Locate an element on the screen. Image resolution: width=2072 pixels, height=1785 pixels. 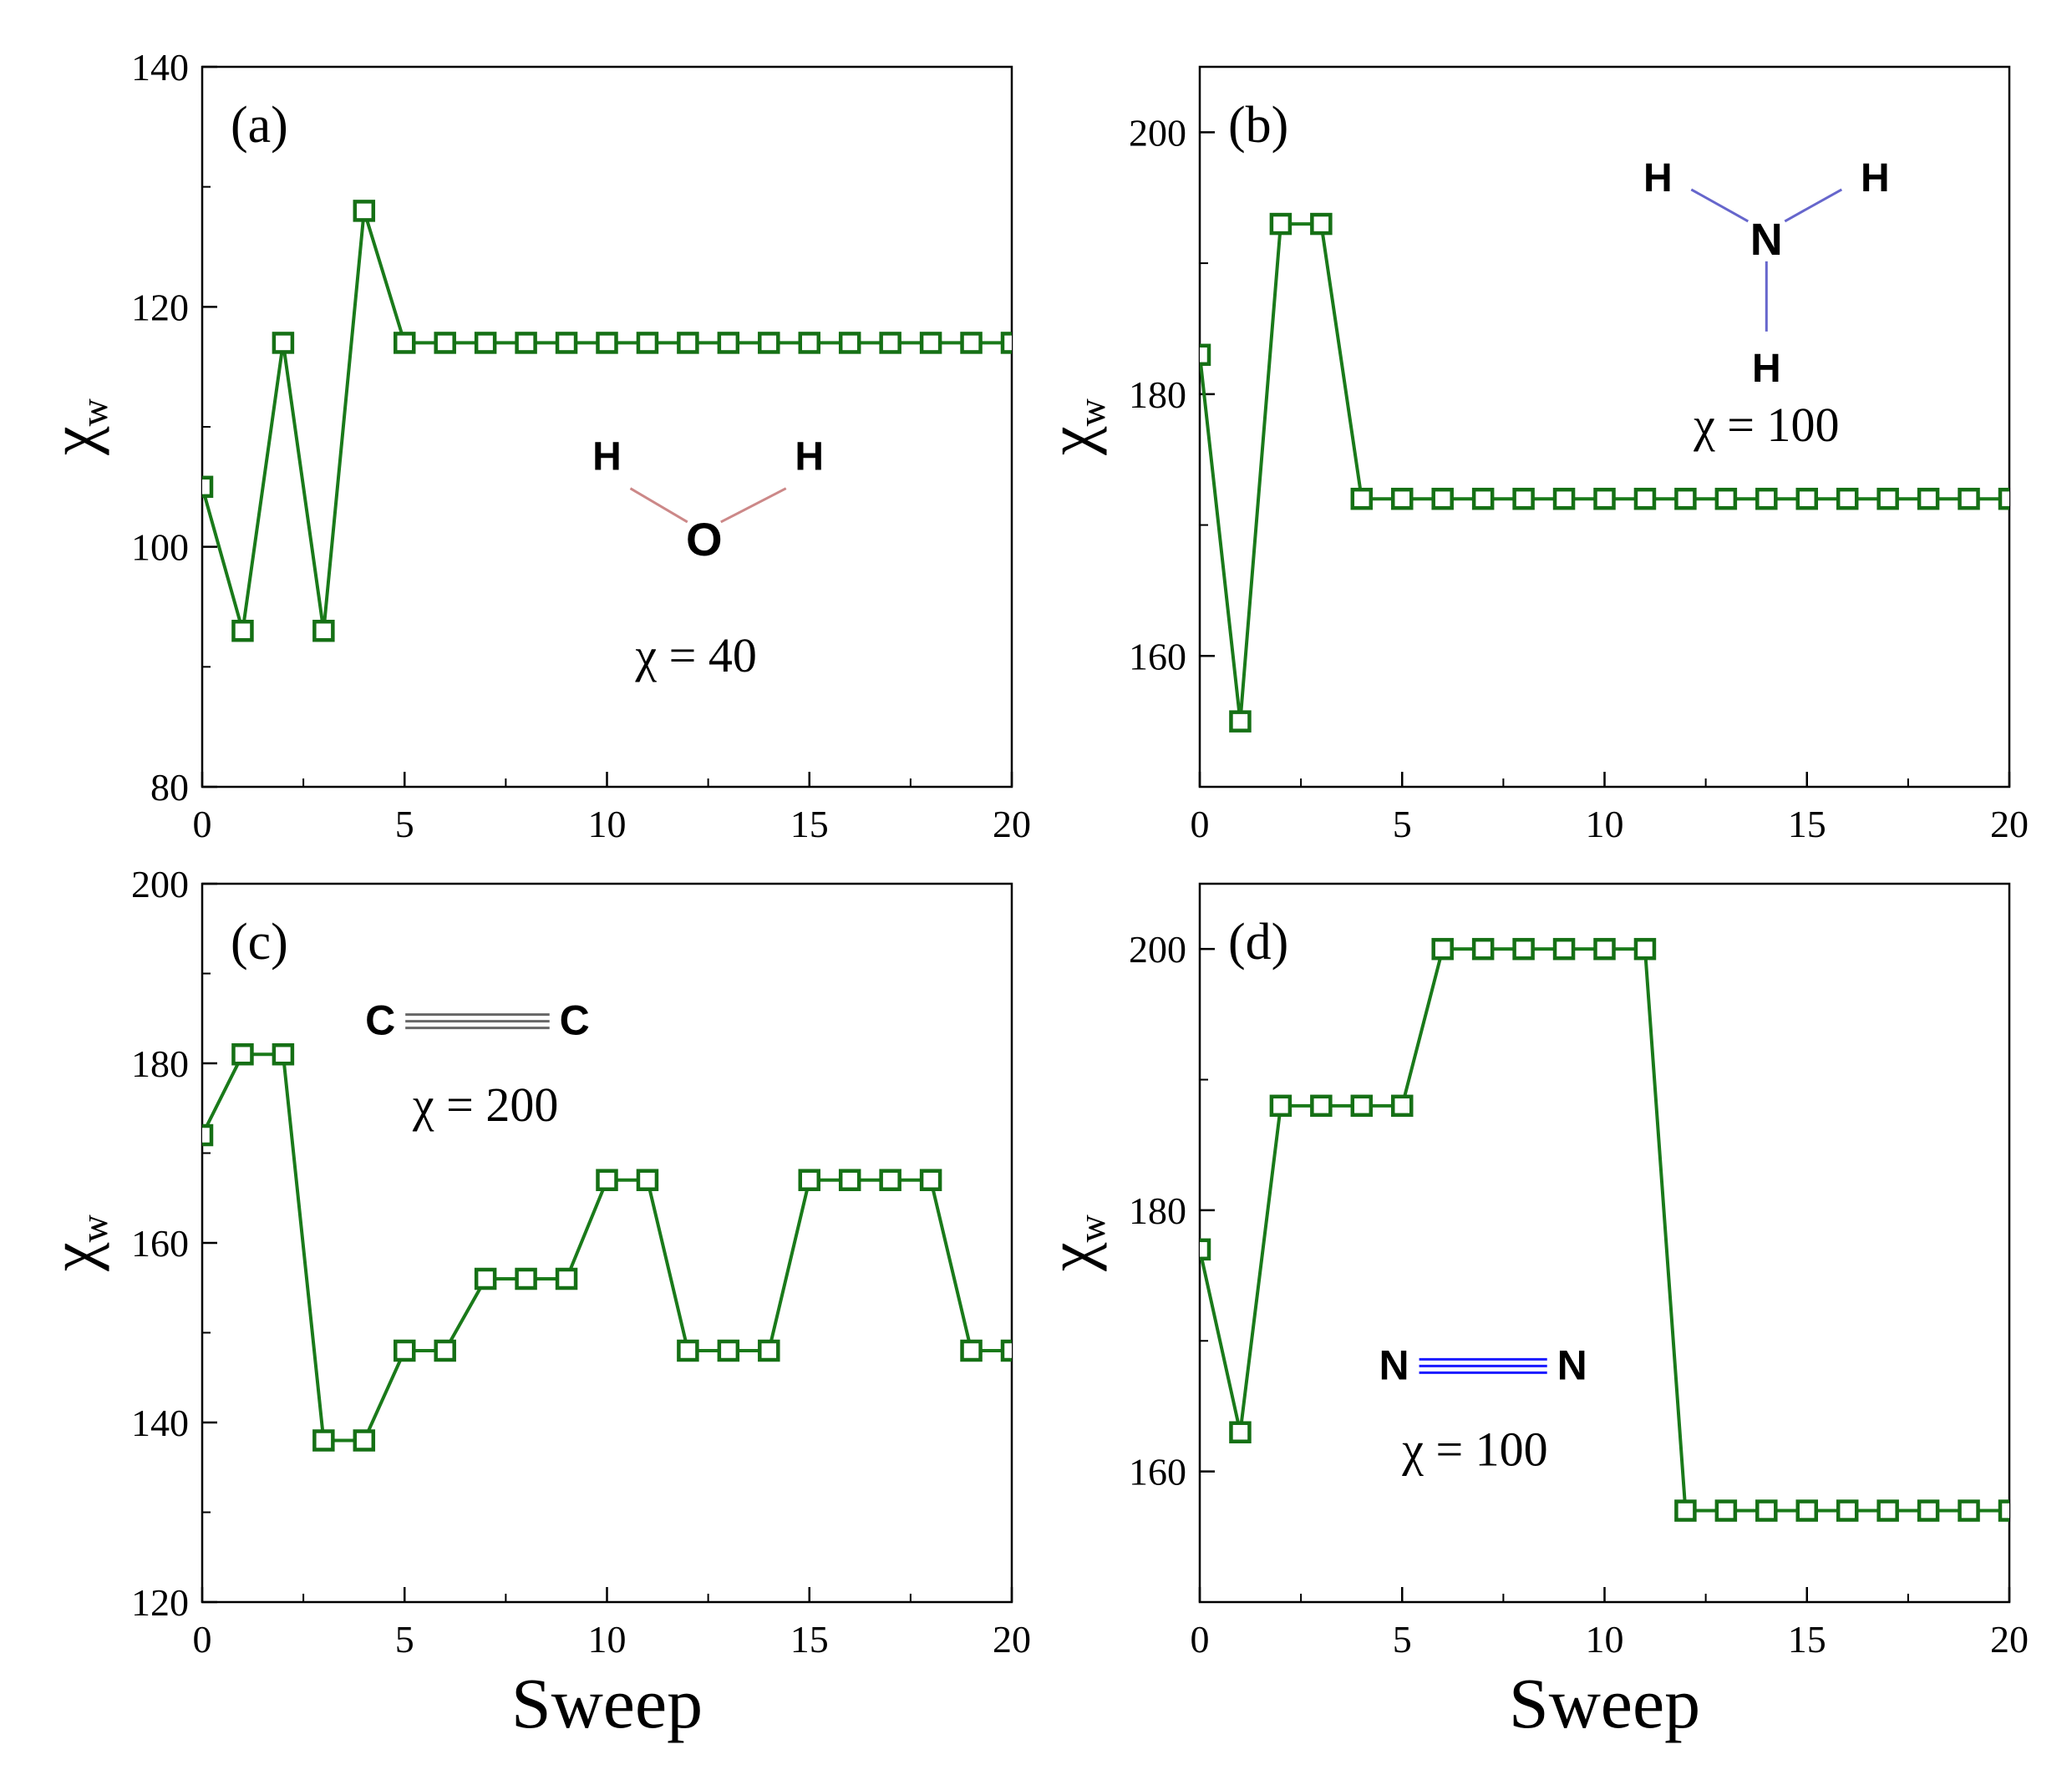
y-tick-label: 160 is located at coordinates (160, 1243).